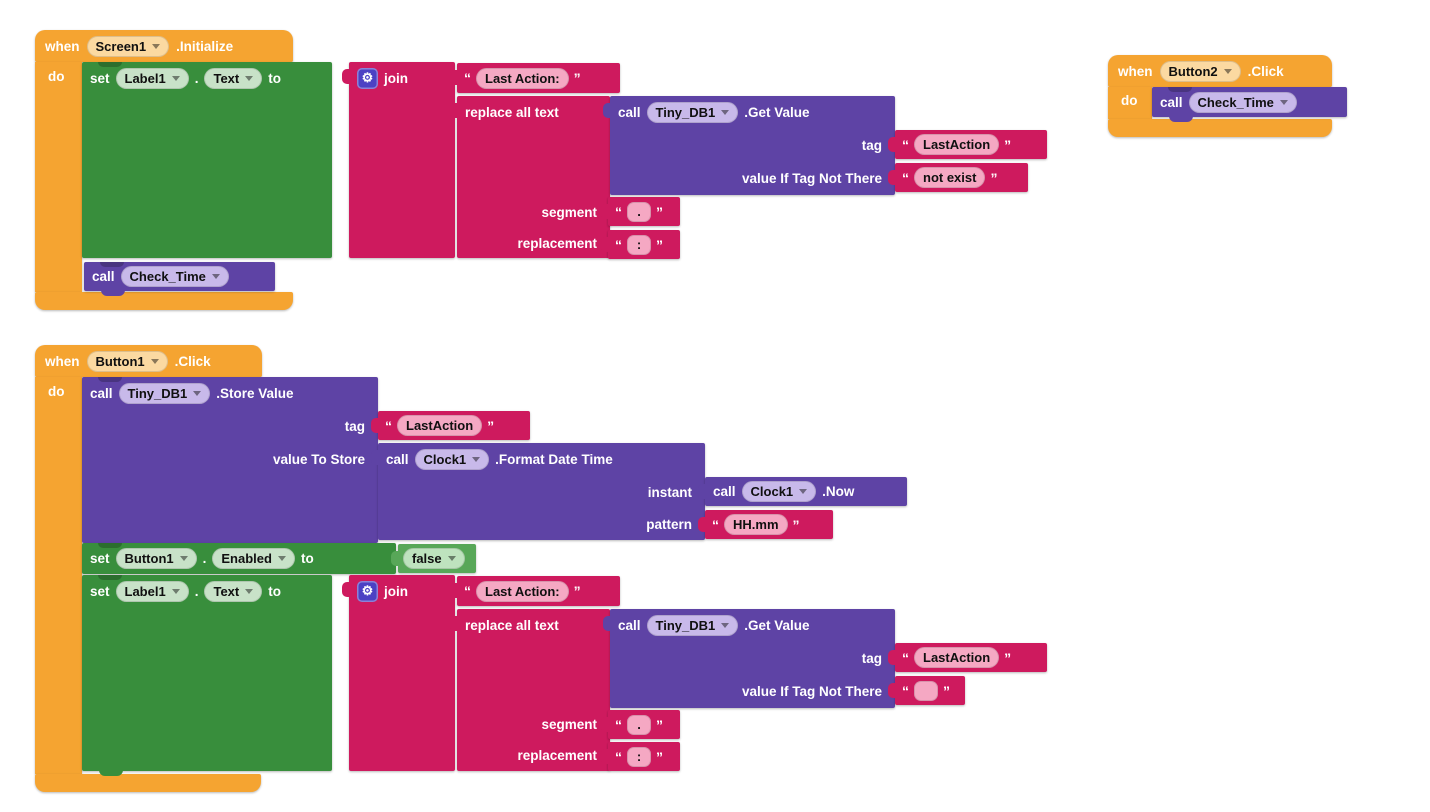 The height and width of the screenshot is (812, 1430). Describe the element at coordinates (56, 76) in the screenshot. I see `do-label: do` at that location.